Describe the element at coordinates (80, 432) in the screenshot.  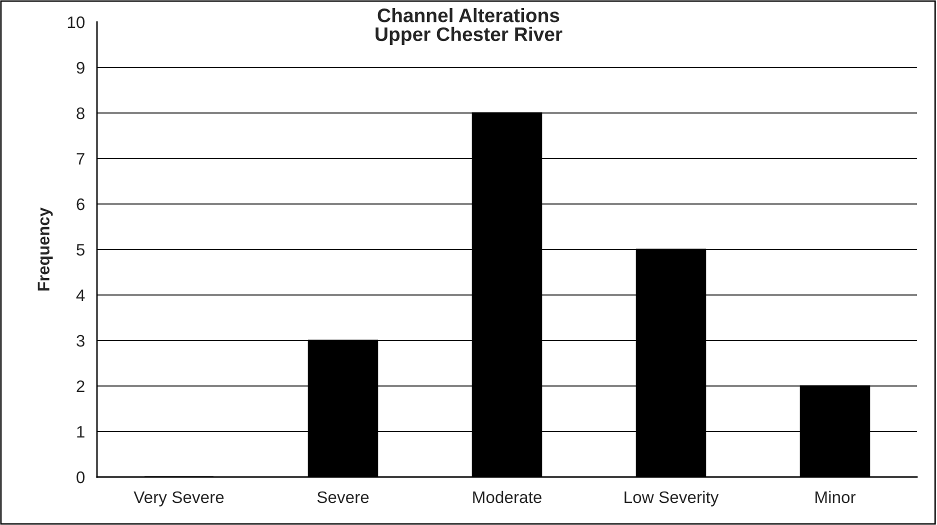
I see `y-tick-label: 1` at that location.